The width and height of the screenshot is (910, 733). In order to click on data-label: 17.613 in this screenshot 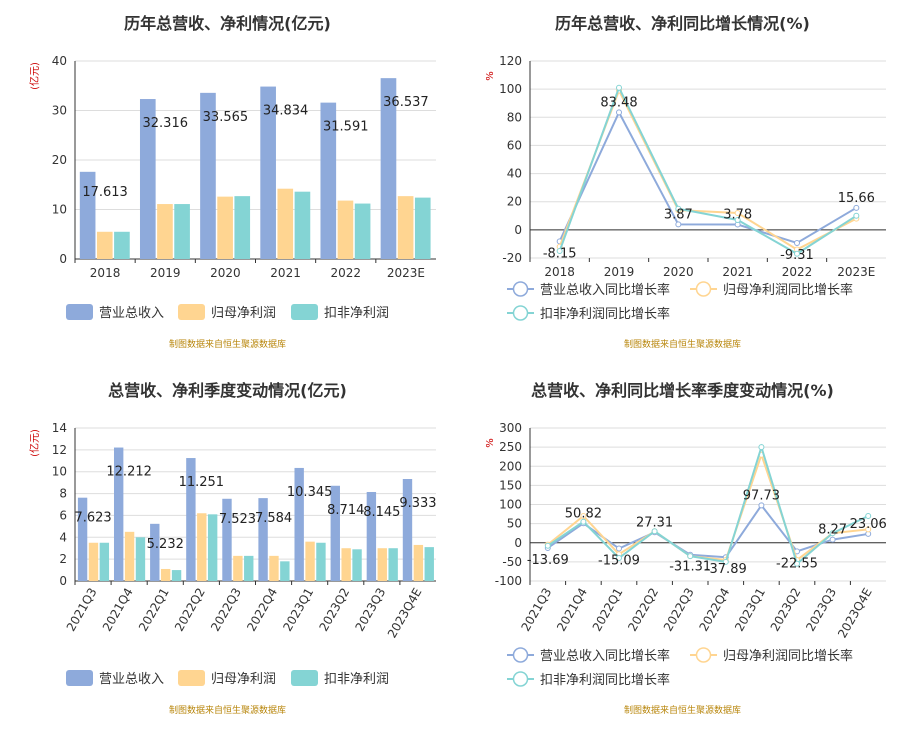, I will do `click(105, 192)`.